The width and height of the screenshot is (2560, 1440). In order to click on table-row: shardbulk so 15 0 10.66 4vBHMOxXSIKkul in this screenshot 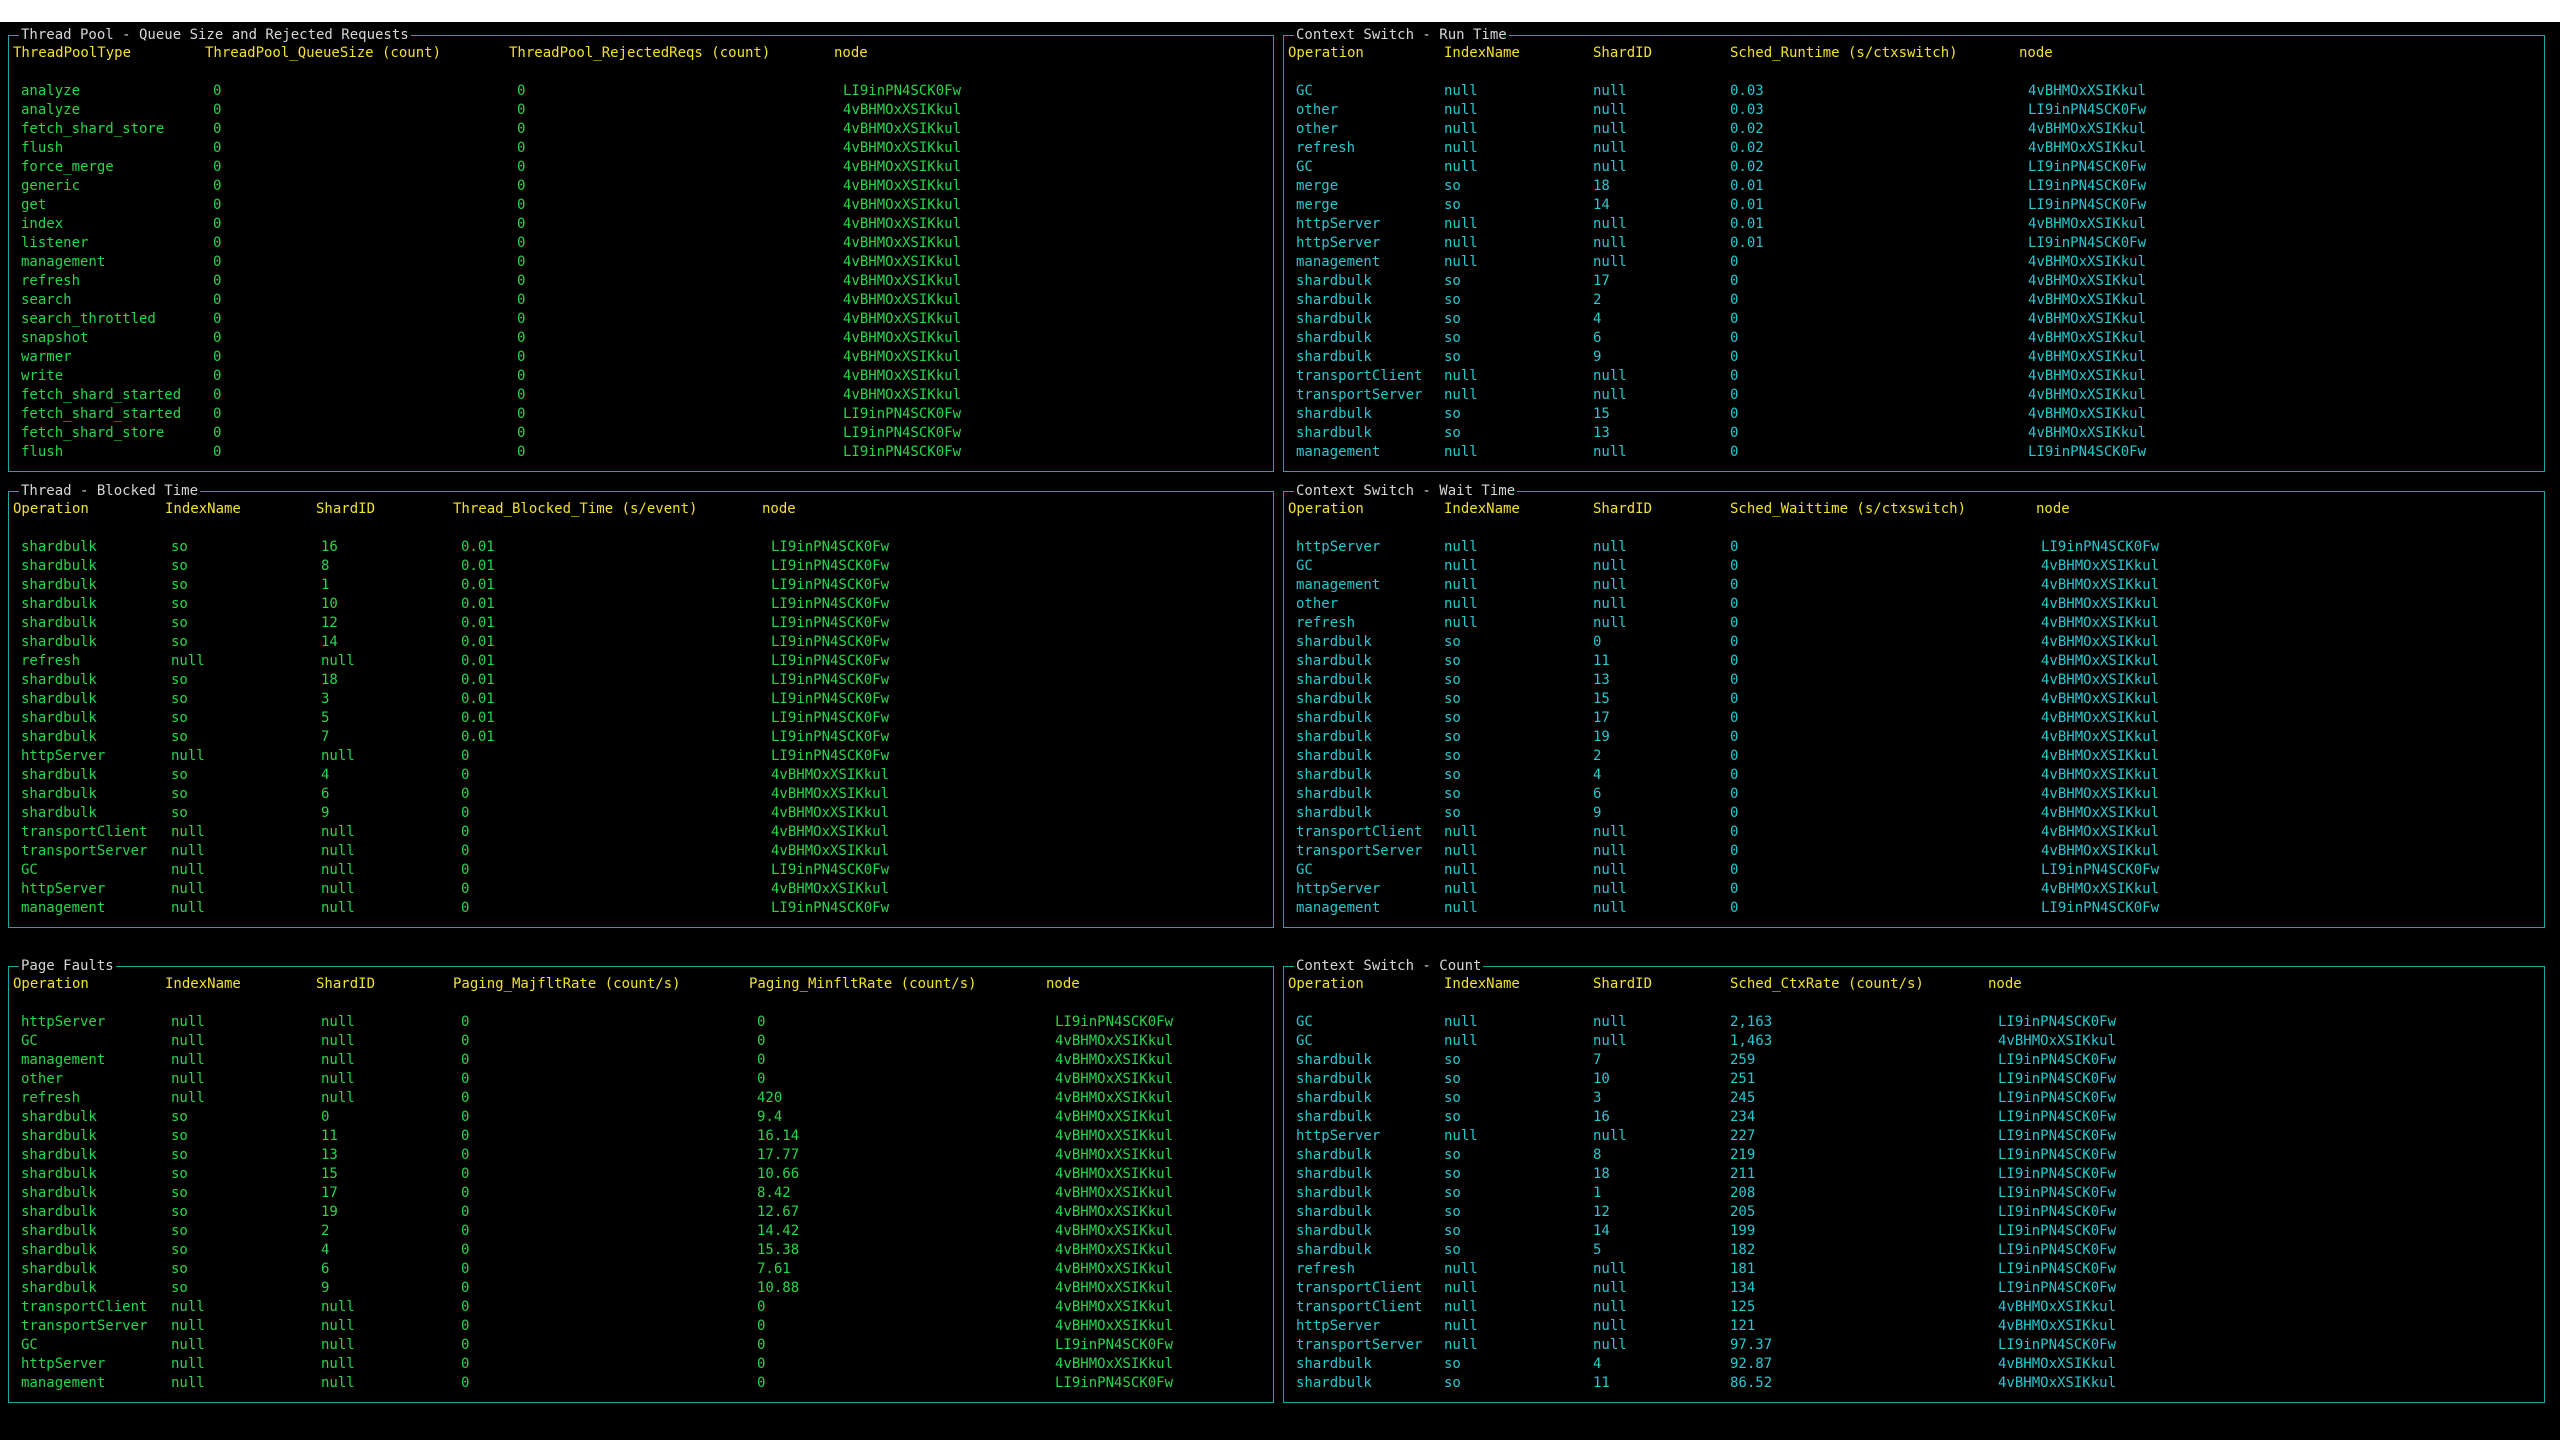, I will do `click(641, 1174)`.